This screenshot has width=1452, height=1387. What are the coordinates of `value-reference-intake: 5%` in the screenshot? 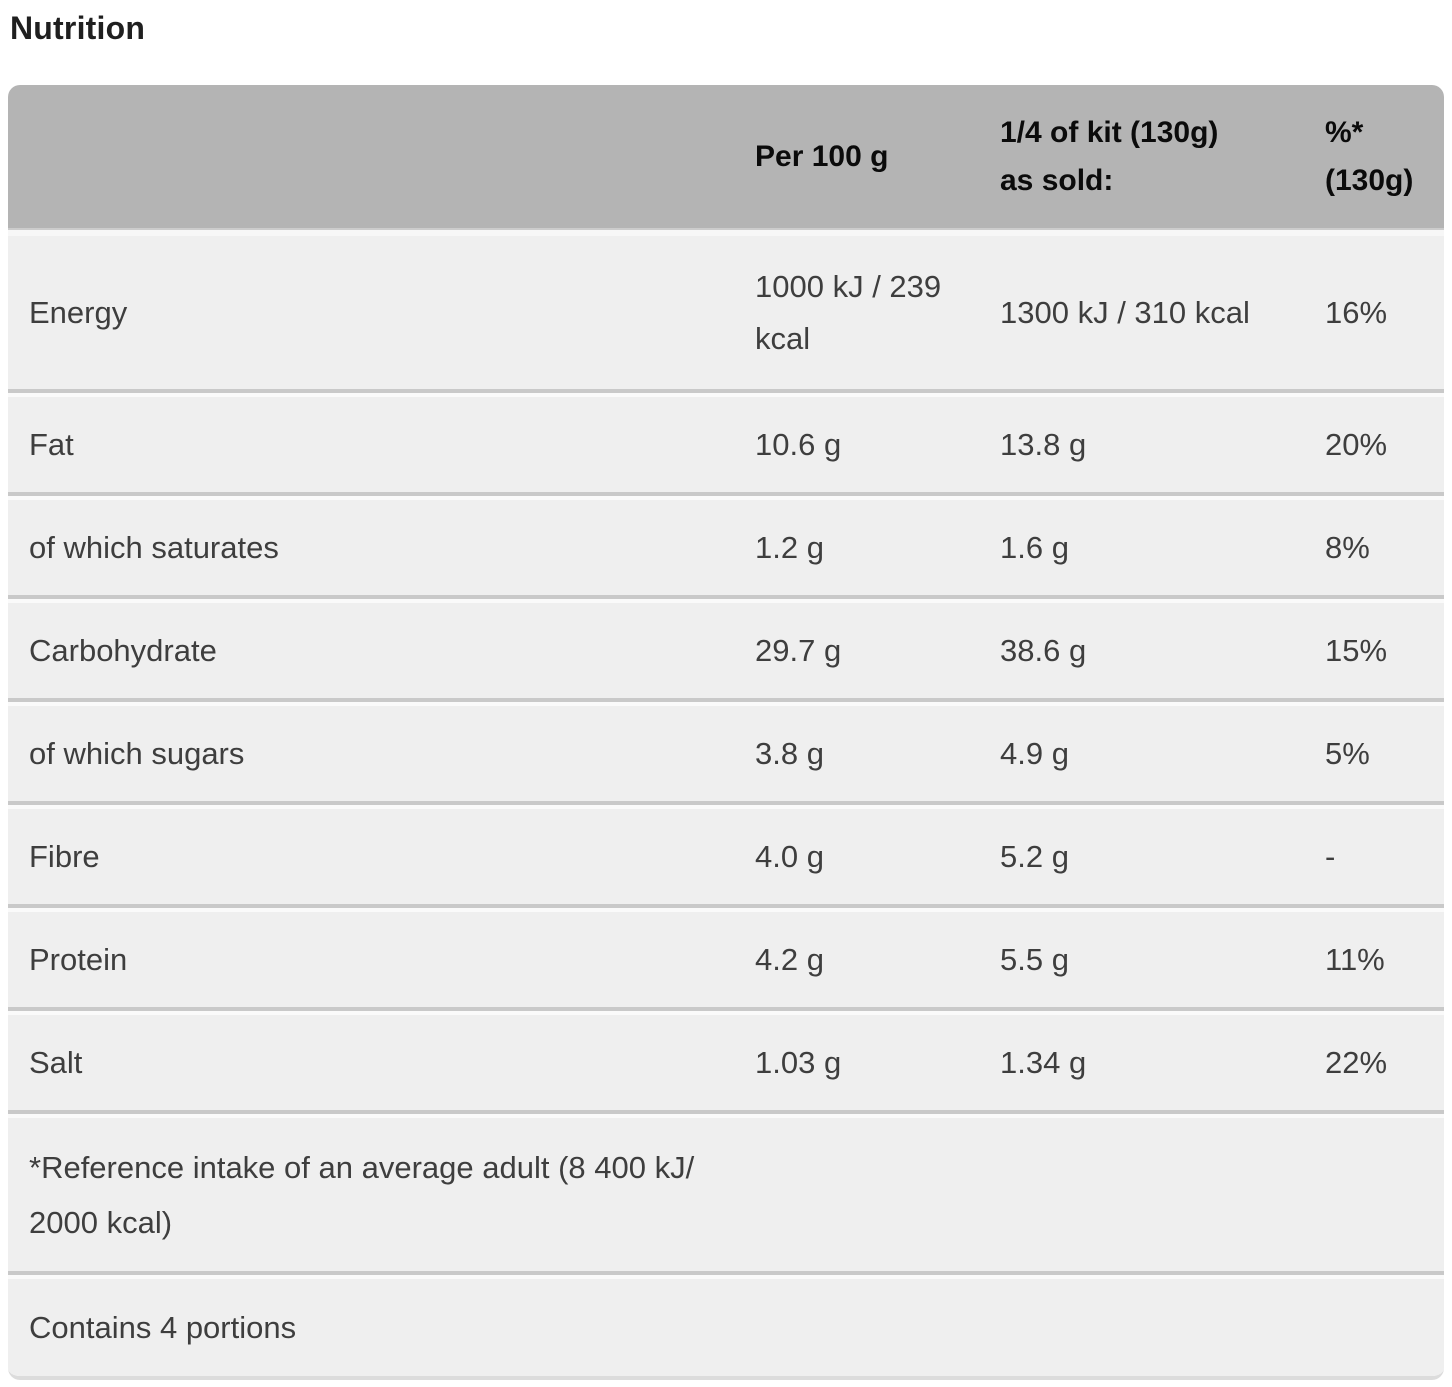 It's located at (1347, 753).